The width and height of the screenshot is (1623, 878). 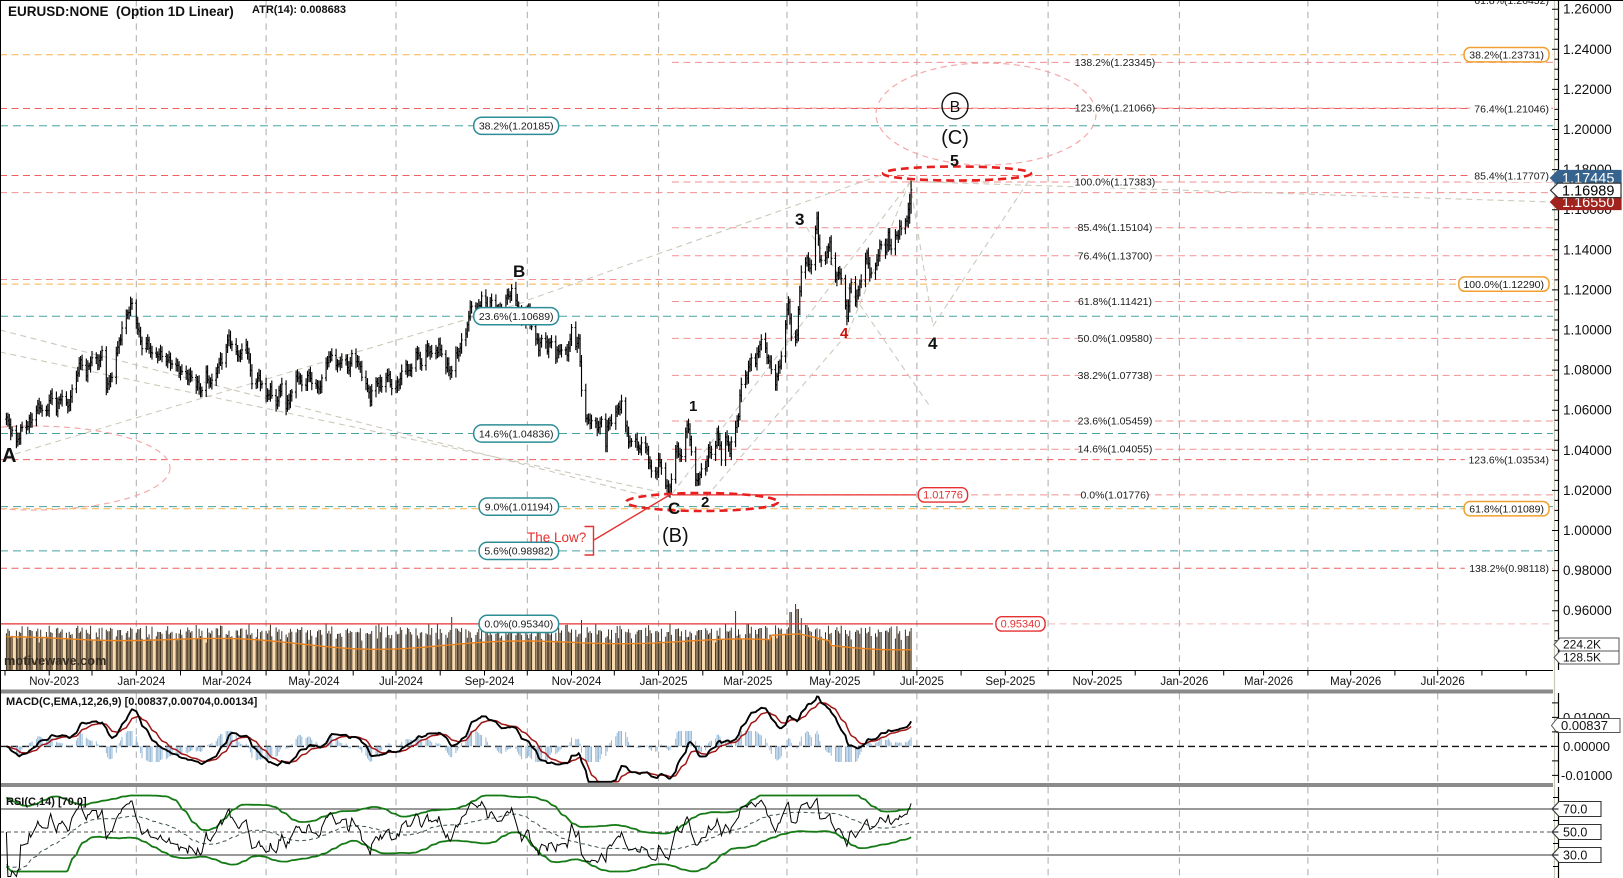 I want to click on svg-text: 1.06000, so click(x=1587, y=410).